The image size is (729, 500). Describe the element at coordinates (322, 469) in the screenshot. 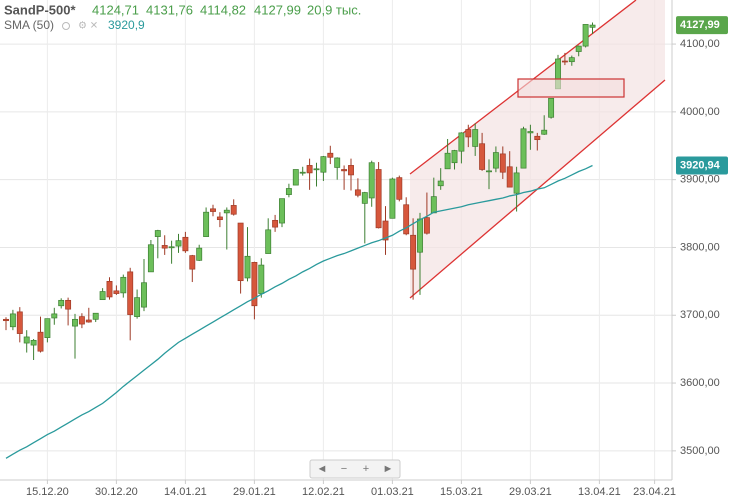

I see `nav-left: ◄` at that location.